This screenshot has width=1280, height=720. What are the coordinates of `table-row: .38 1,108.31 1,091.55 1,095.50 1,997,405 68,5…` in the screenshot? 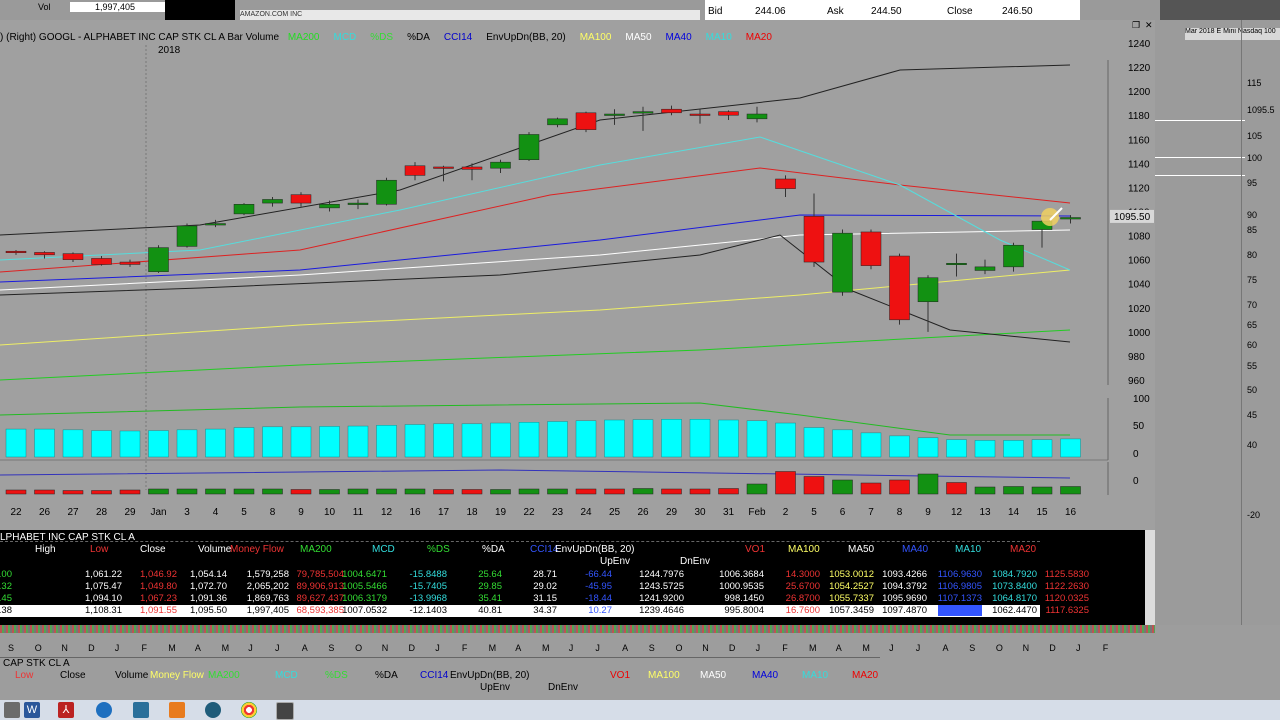 It's located at (544, 611).